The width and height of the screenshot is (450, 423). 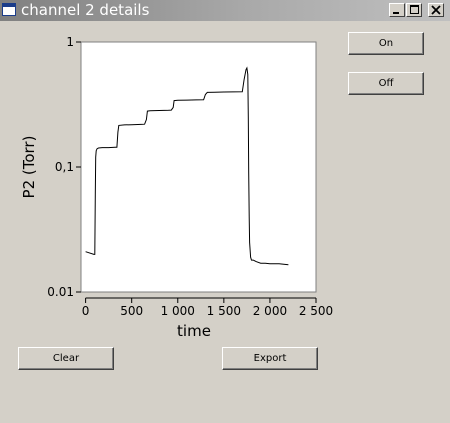 What do you see at coordinates (270, 358) in the screenshot?
I see `export-button: Export` at bounding box center [270, 358].